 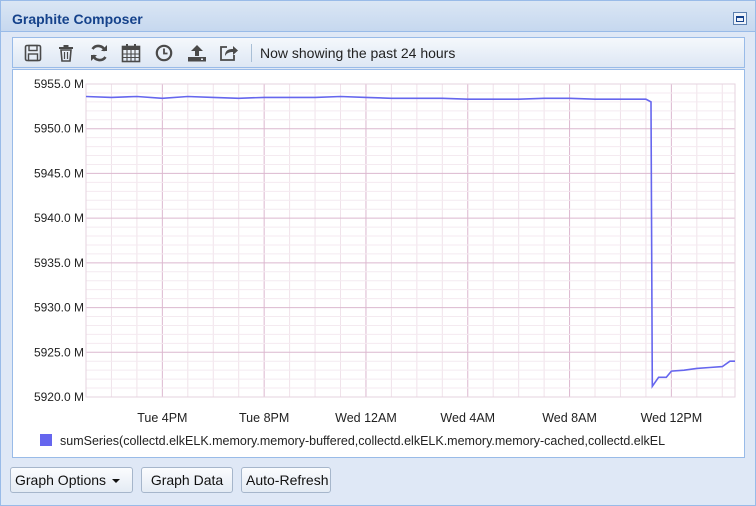 I want to click on y-tick-label: 5925.0 M, so click(x=59, y=352).